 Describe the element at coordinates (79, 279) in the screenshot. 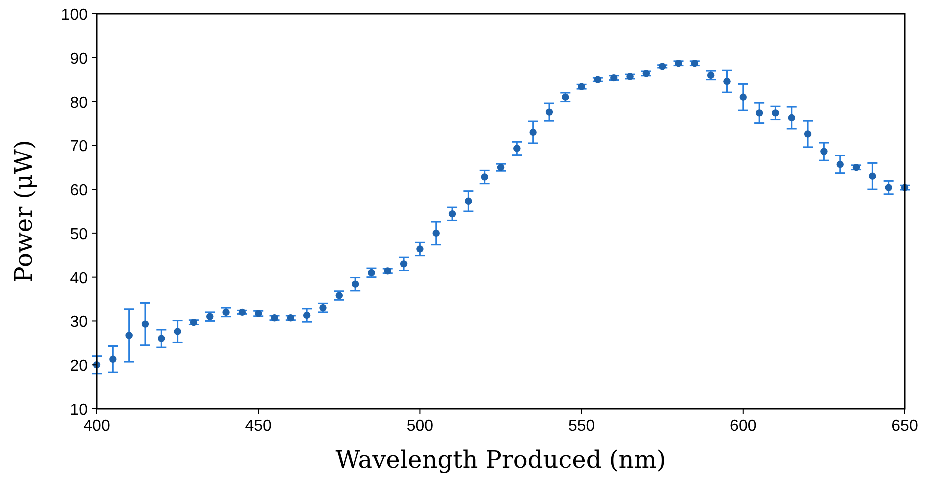

I see `y-tick-label: 40` at that location.